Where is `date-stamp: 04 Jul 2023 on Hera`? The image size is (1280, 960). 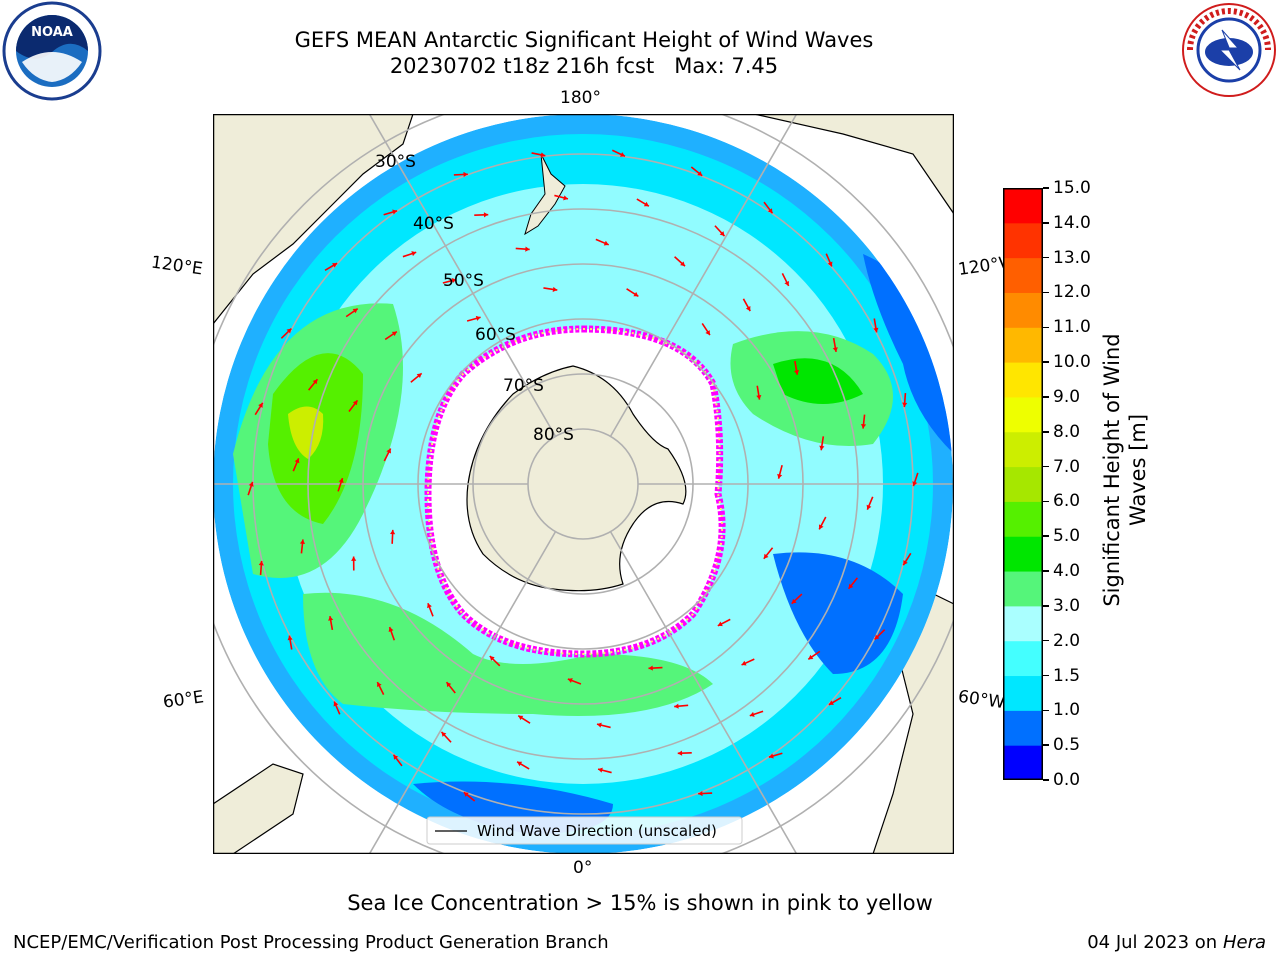 date-stamp: 04 Jul 2023 on Hera is located at coordinates (1176, 942).